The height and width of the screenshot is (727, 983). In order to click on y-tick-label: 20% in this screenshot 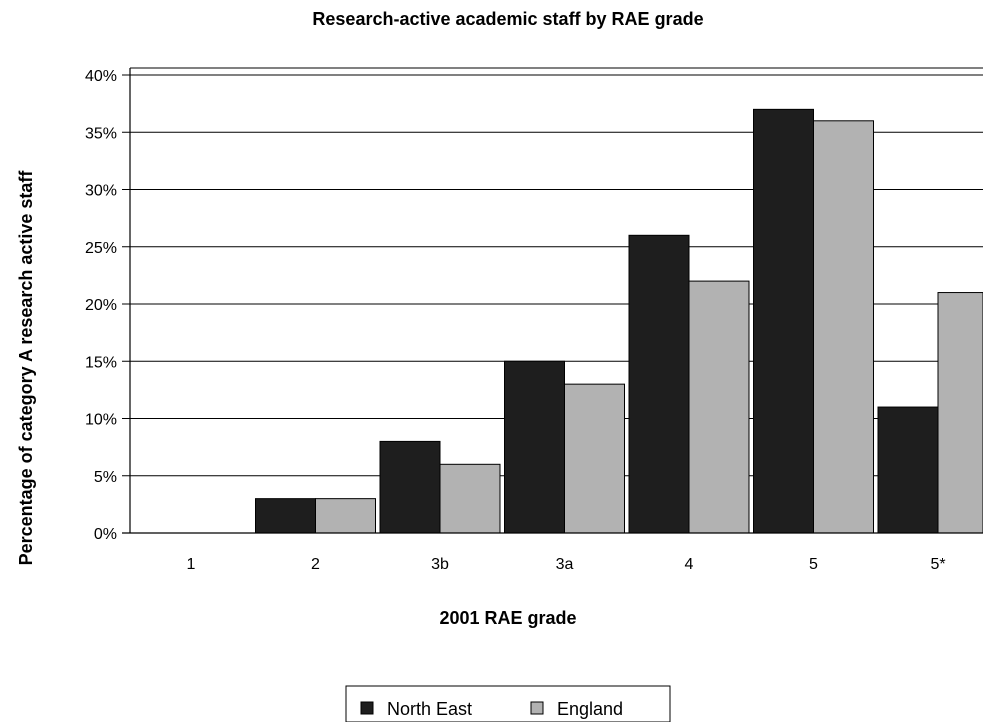, I will do `click(101, 305)`.